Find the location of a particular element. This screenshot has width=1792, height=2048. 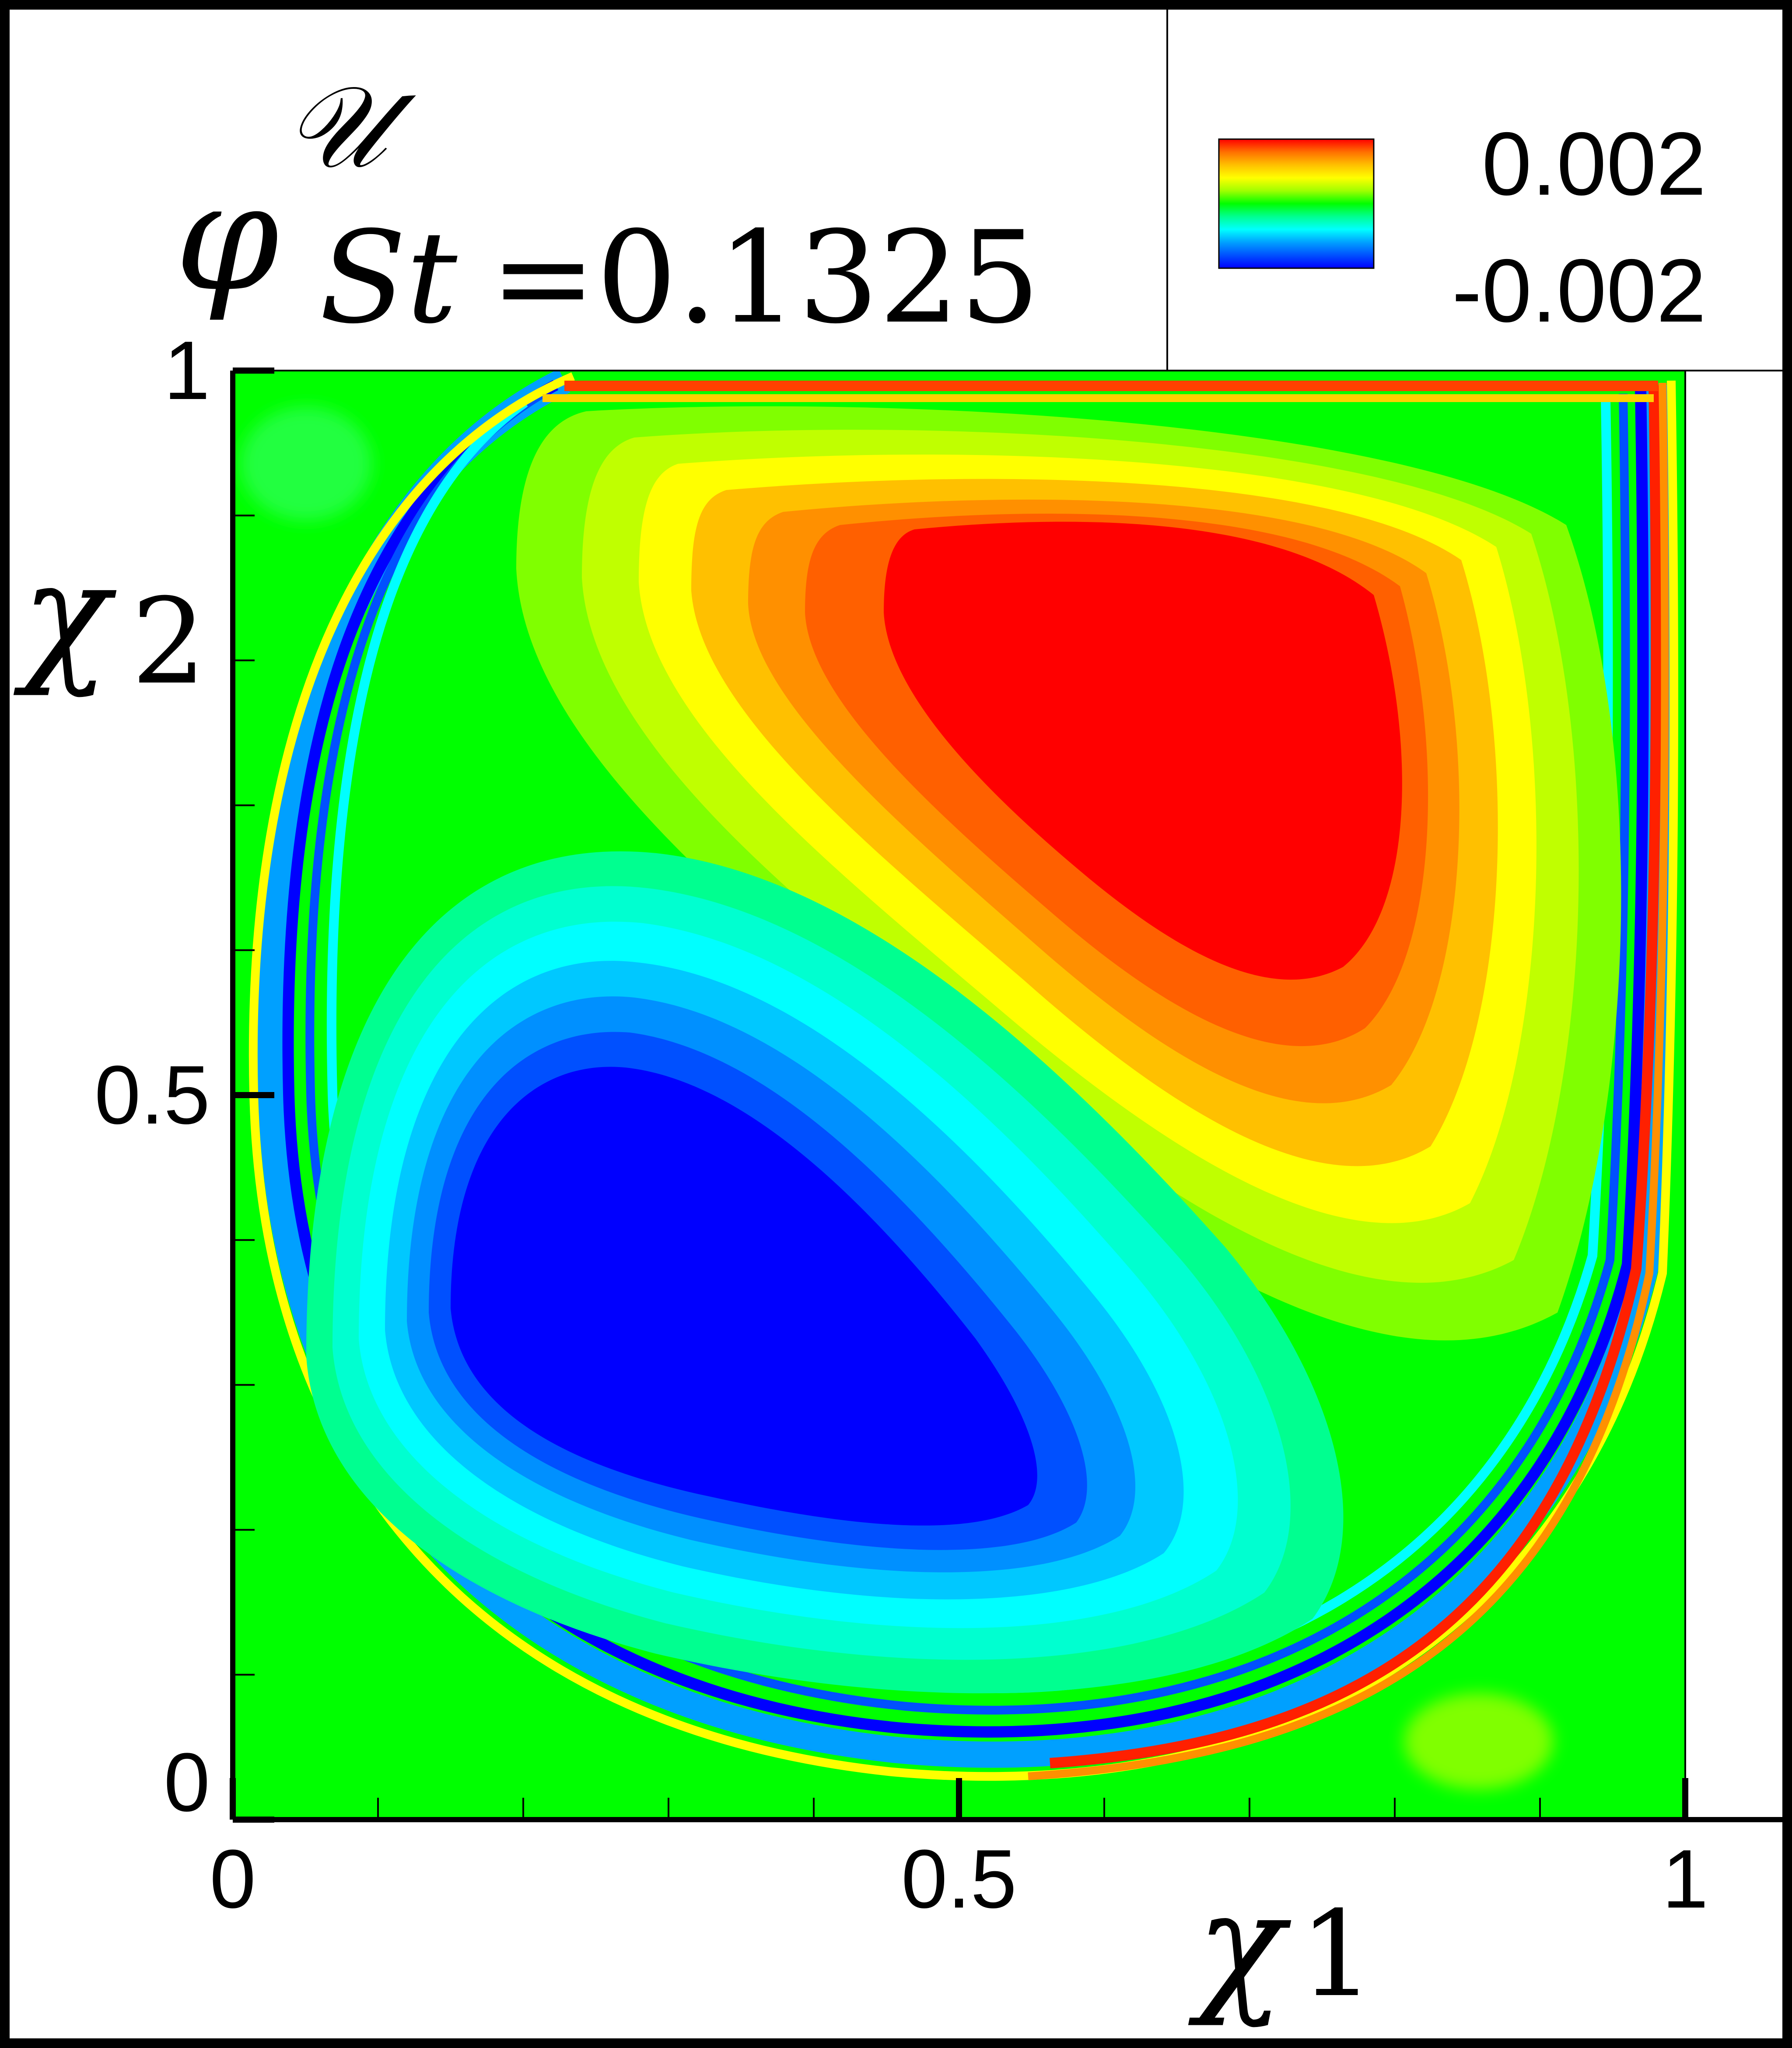

title-superscript: 𝒰 is located at coordinates (351, 127).